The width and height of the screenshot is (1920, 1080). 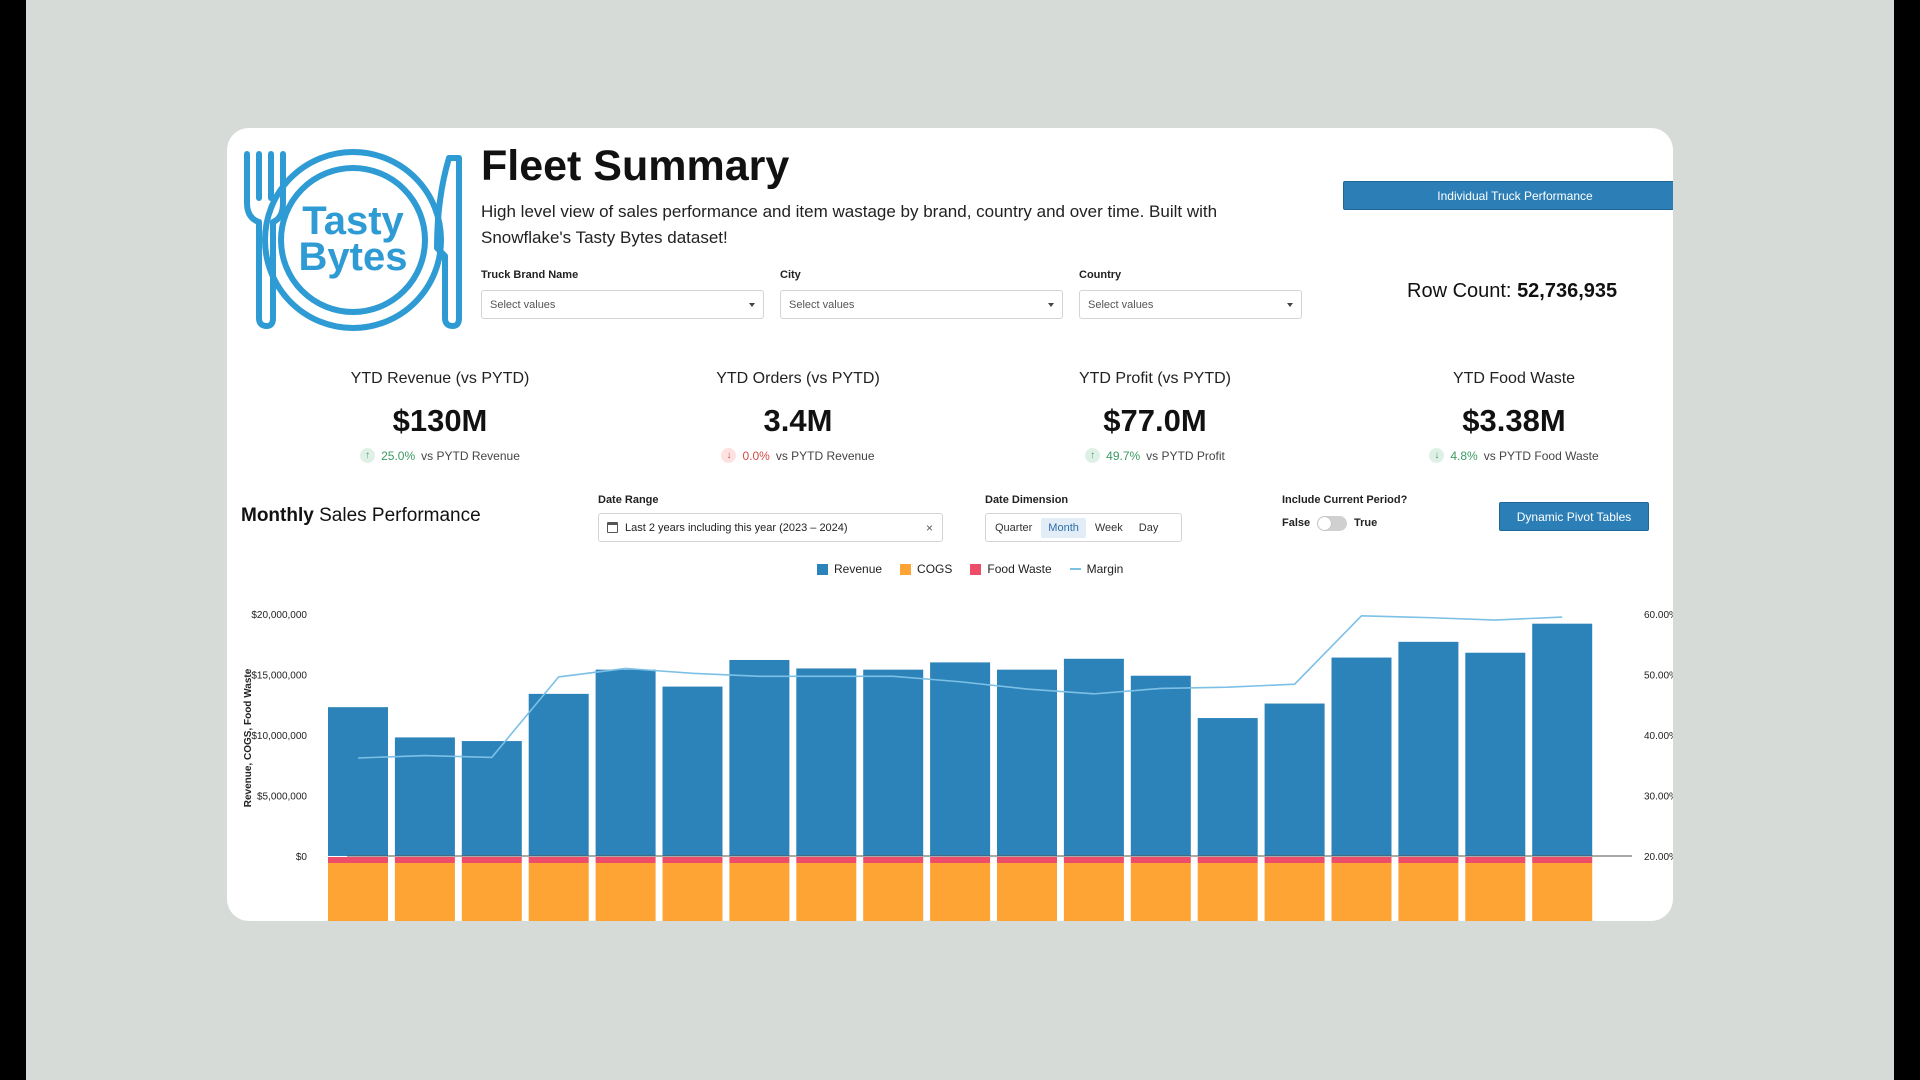 What do you see at coordinates (277, 515) in the screenshot?
I see `section-title-bold: Monthly` at bounding box center [277, 515].